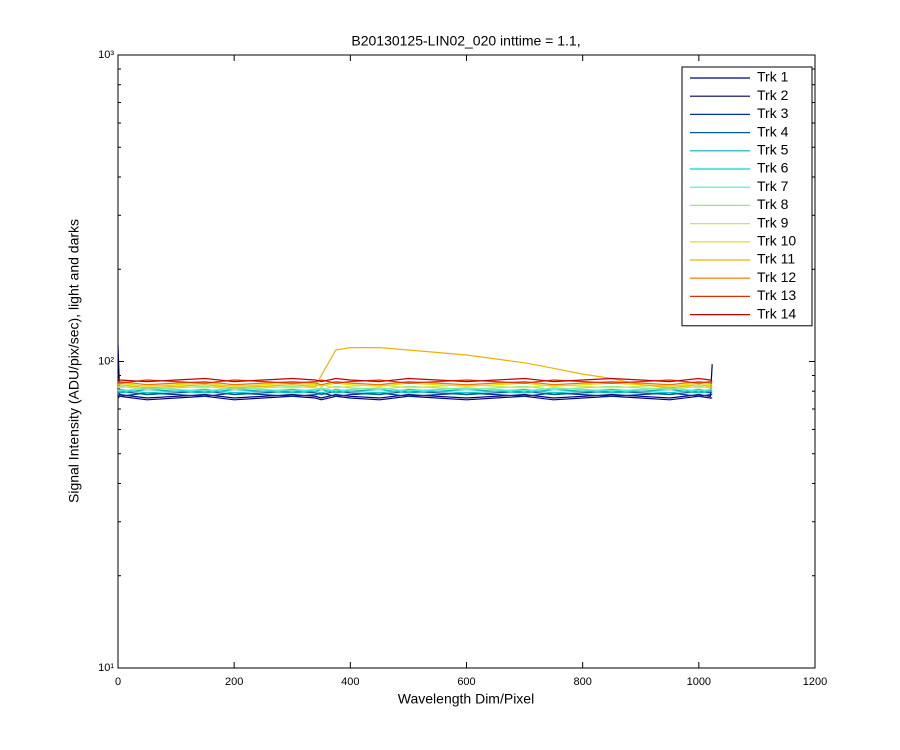  Describe the element at coordinates (465, 41) in the screenshot. I see `chart-title: B20130125-LIN02_020 inttime = 1.1,` at that location.